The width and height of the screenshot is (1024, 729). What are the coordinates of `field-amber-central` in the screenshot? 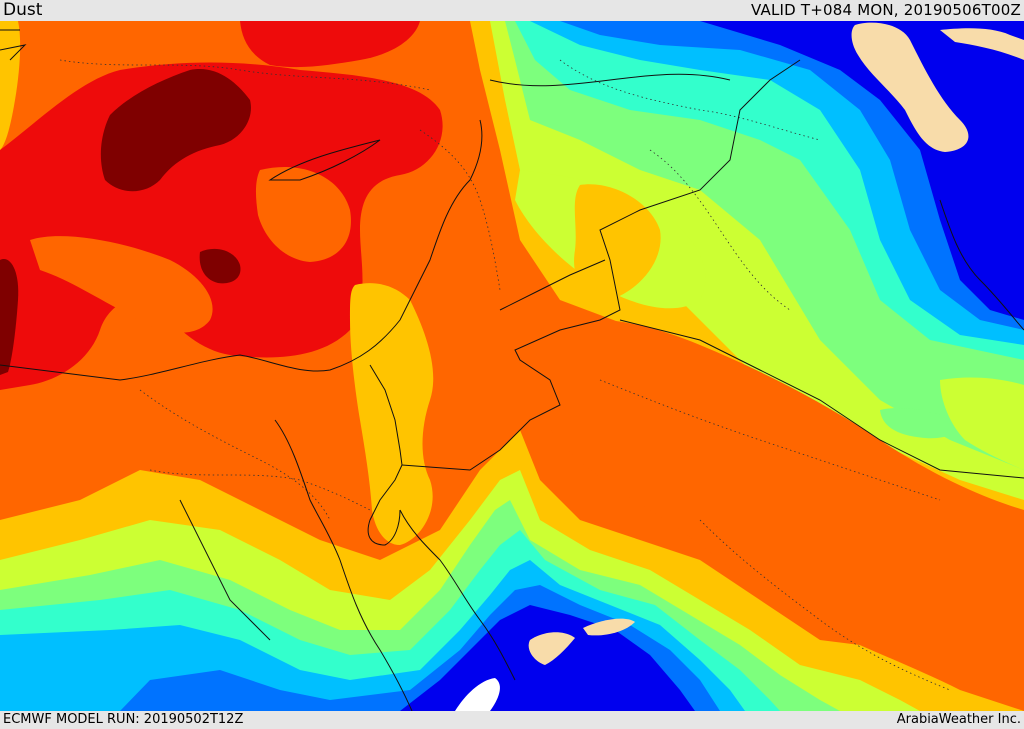 It's located at (617, 242).